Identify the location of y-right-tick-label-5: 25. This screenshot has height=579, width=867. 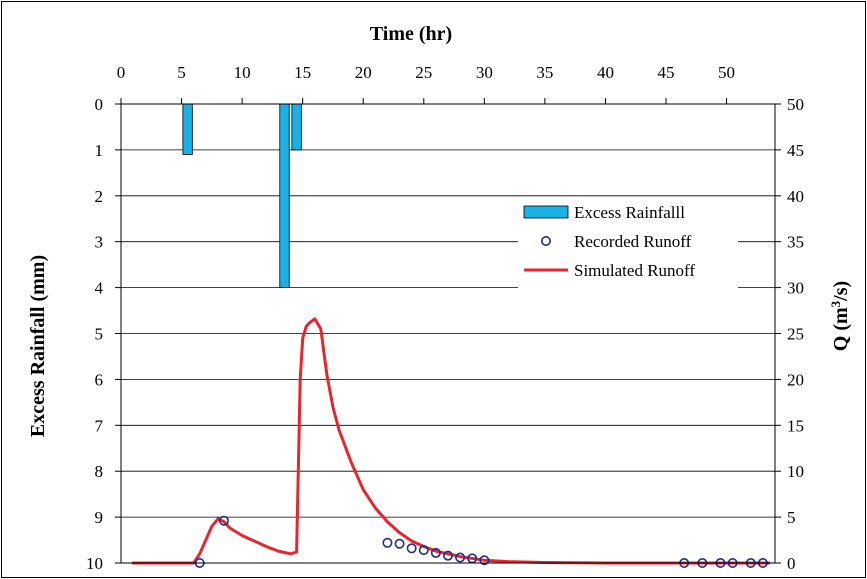
(795, 334).